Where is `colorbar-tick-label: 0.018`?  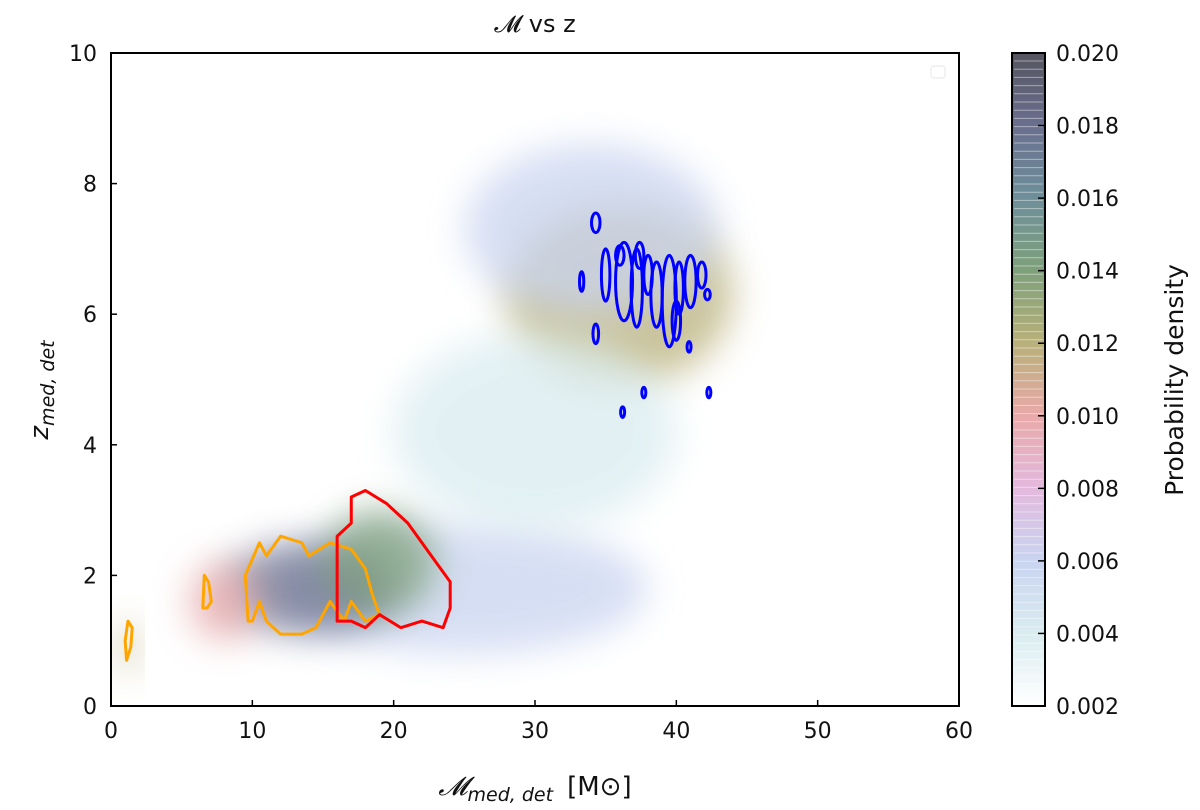 colorbar-tick-label: 0.018 is located at coordinates (1087, 127).